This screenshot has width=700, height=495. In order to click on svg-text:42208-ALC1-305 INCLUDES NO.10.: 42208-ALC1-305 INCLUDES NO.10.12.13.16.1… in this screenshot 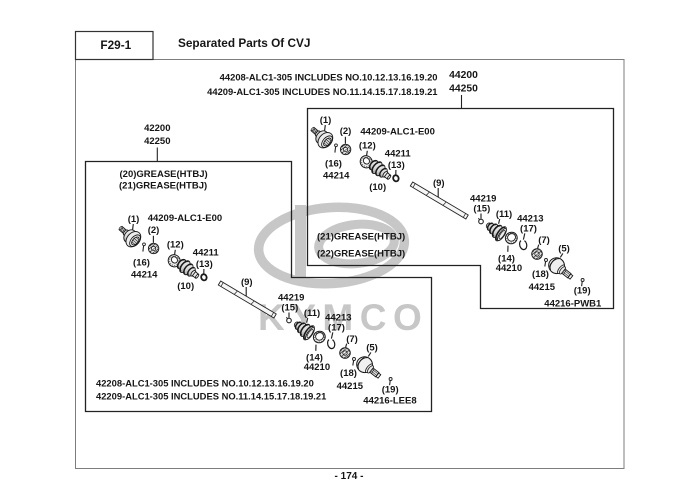, I will do `click(205, 383)`.